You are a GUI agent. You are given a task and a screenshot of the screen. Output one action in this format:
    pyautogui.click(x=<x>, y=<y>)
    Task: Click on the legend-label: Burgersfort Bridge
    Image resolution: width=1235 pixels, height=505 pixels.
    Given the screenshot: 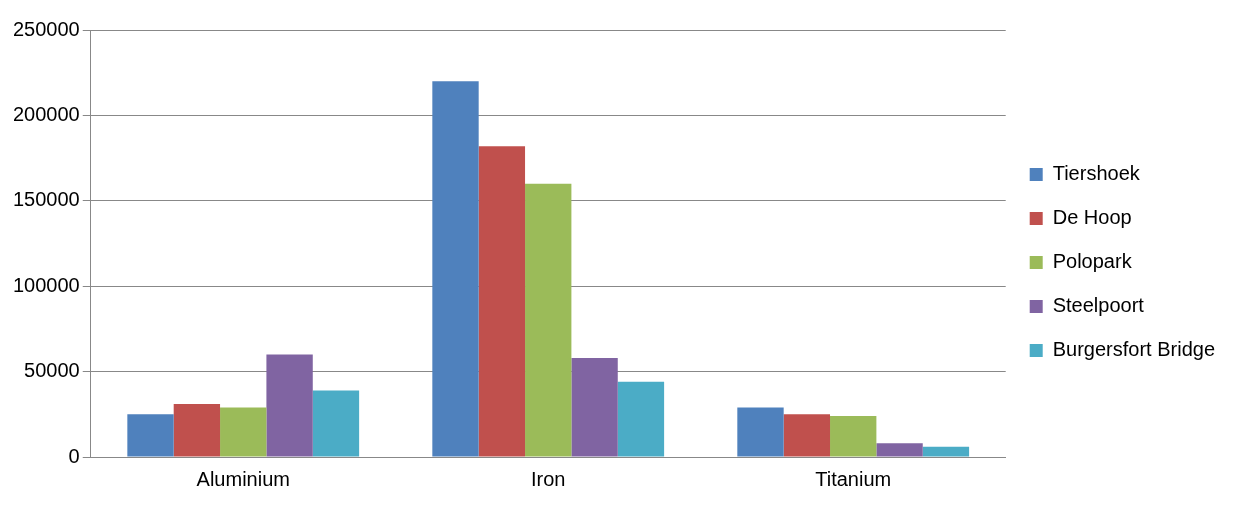 What is the action you would take?
    pyautogui.click(x=1133, y=349)
    